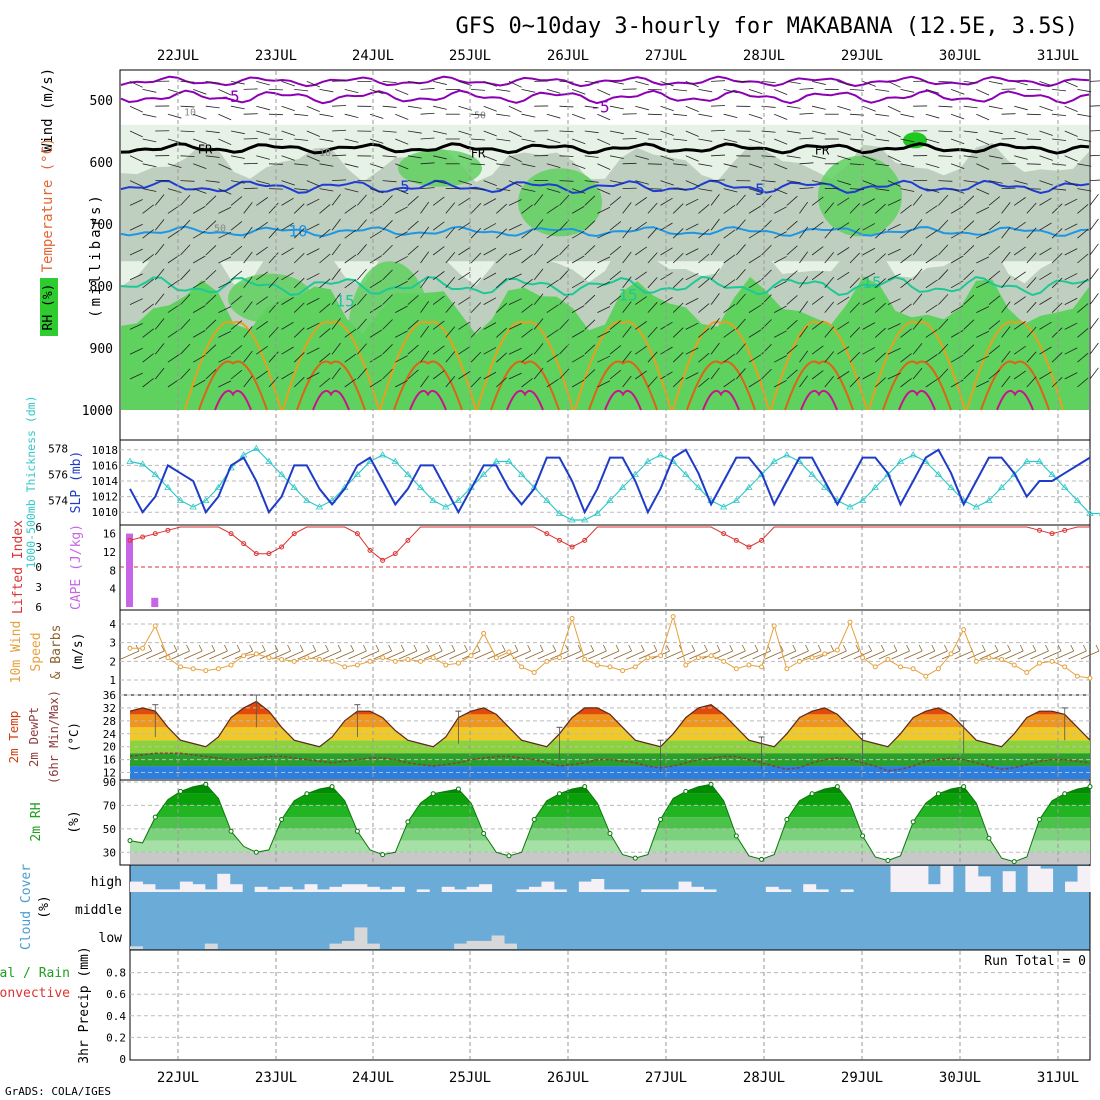 Image resolution: width=1100 pixels, height=1100 pixels. Describe the element at coordinates (13, 737) in the screenshot. I see `temp-label-1: 2m Temp` at that location.